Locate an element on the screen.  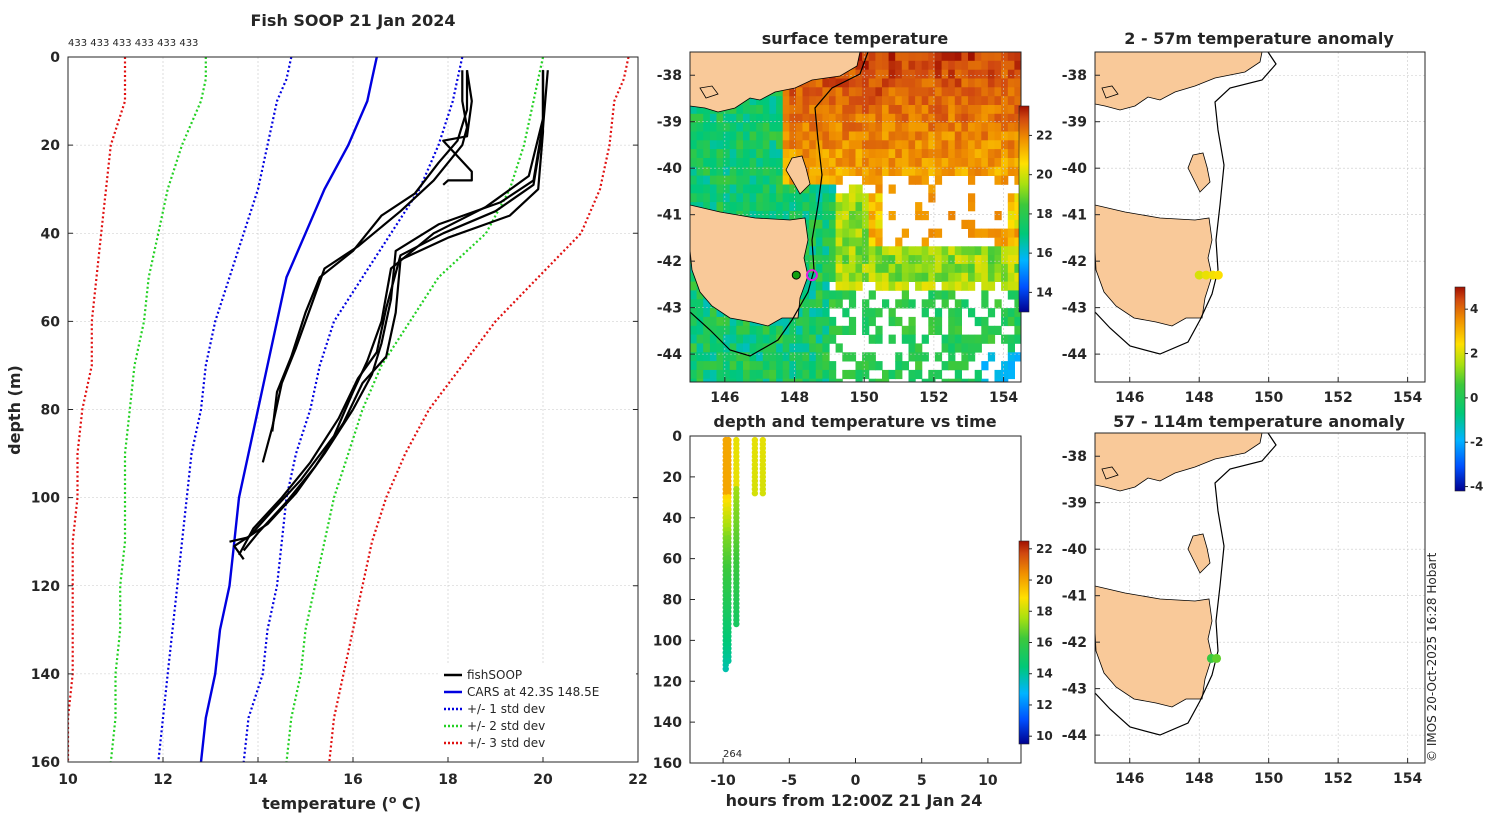
std3-low-line is located at coordinates (97, 409).